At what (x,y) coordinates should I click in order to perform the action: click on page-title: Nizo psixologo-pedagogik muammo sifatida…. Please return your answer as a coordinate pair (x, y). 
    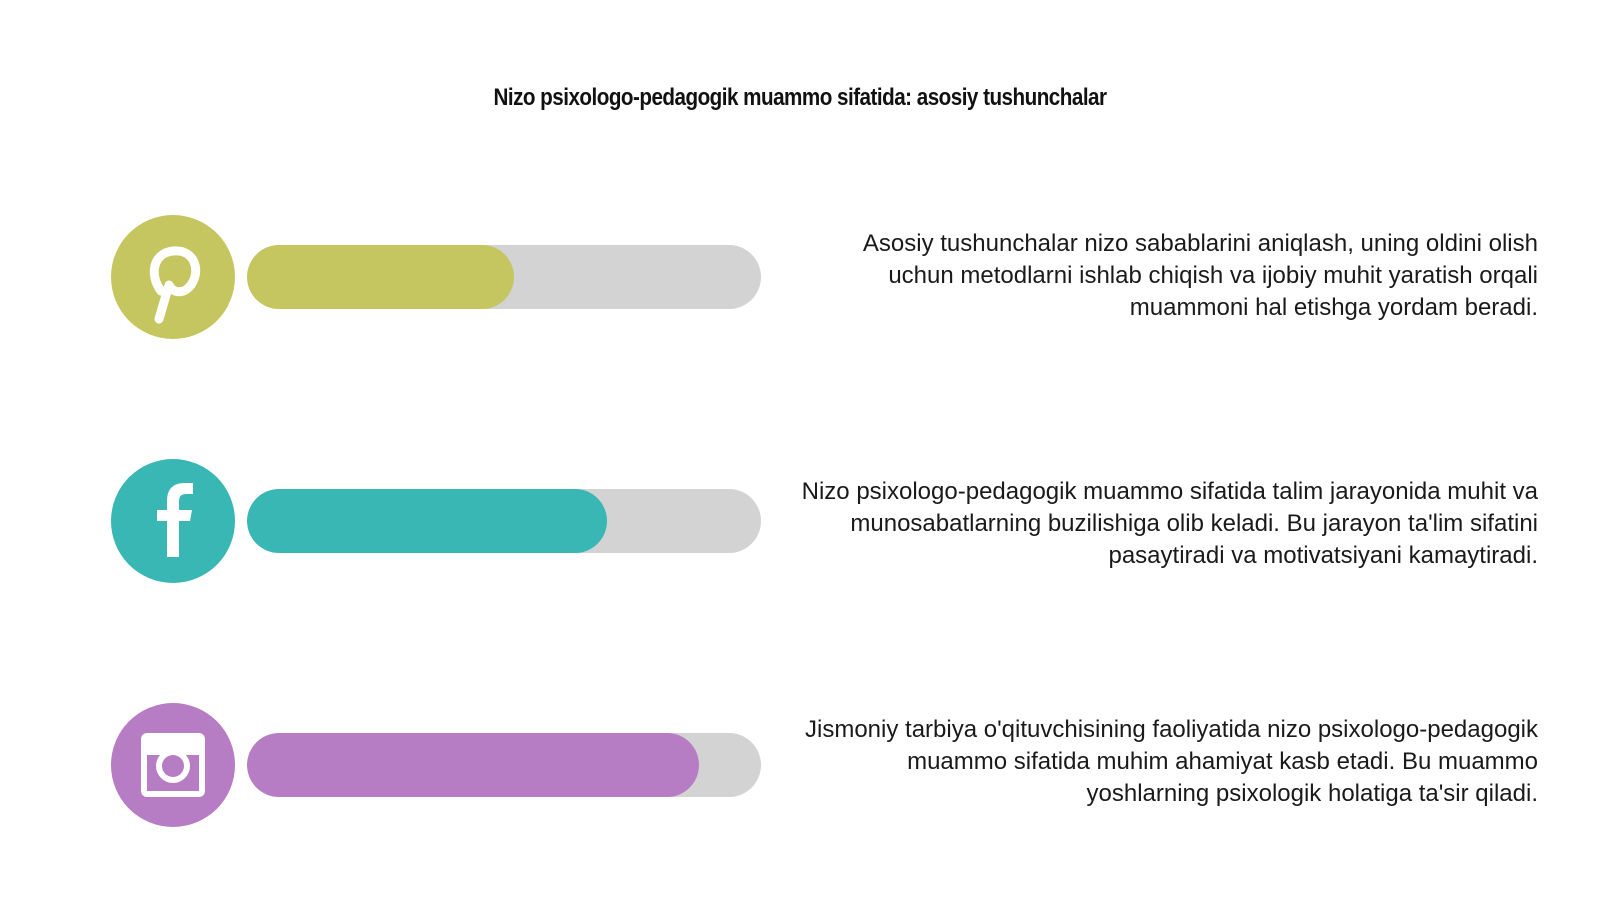
    Looking at the image, I should click on (800, 97).